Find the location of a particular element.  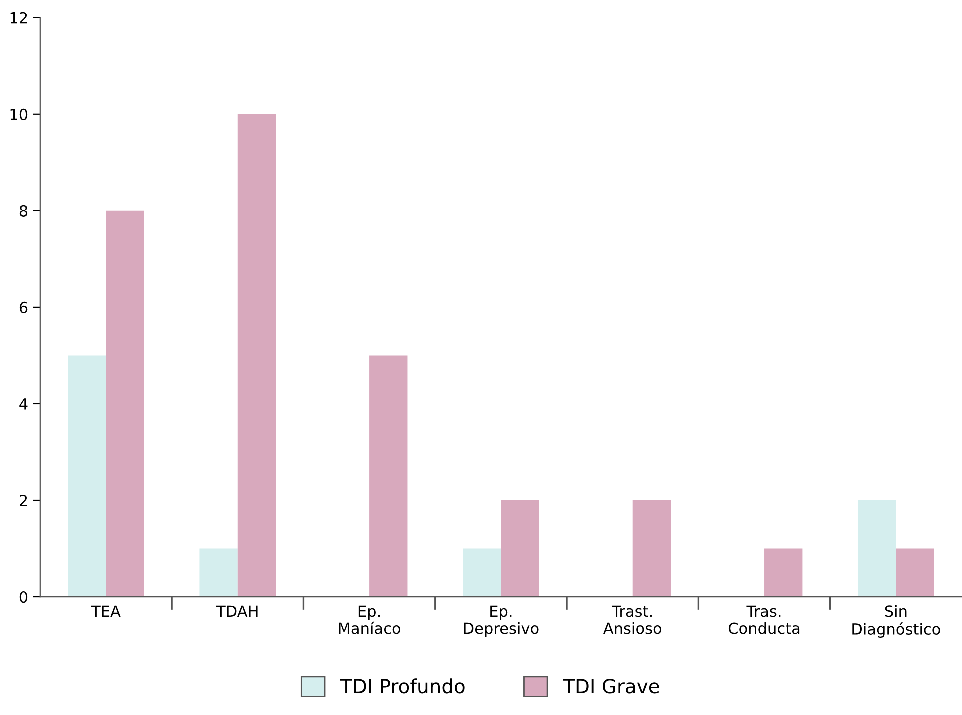

x-tick-label: TDAH is located at coordinates (237, 611).